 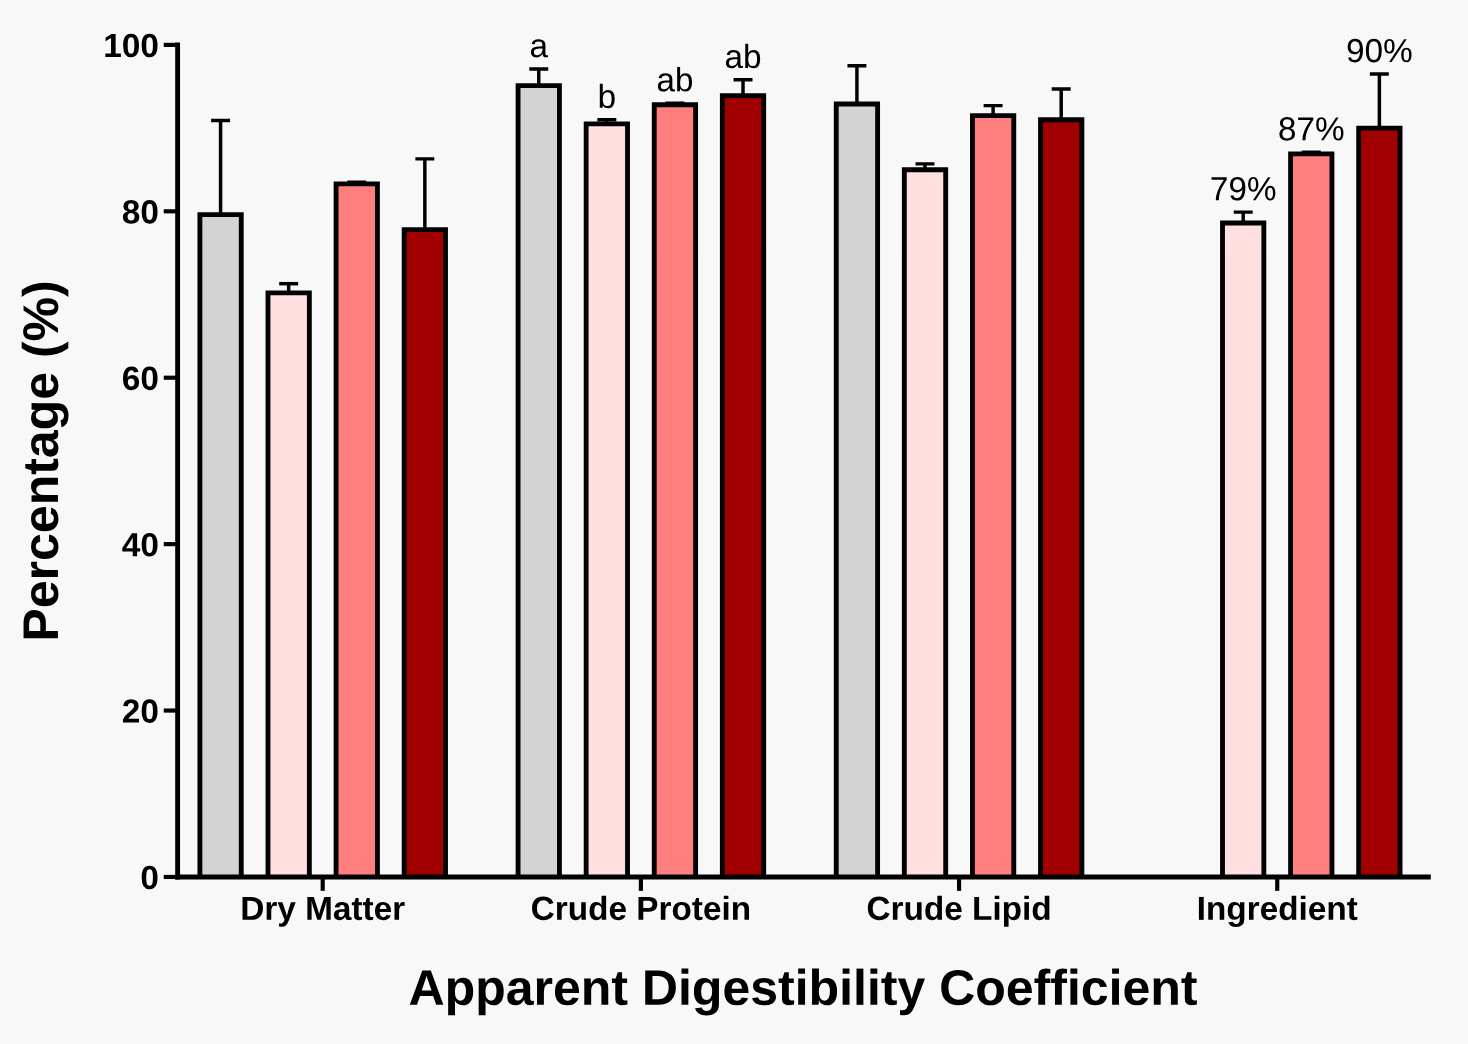 I want to click on x-tick-label: Ingredient, so click(x=1278, y=911).